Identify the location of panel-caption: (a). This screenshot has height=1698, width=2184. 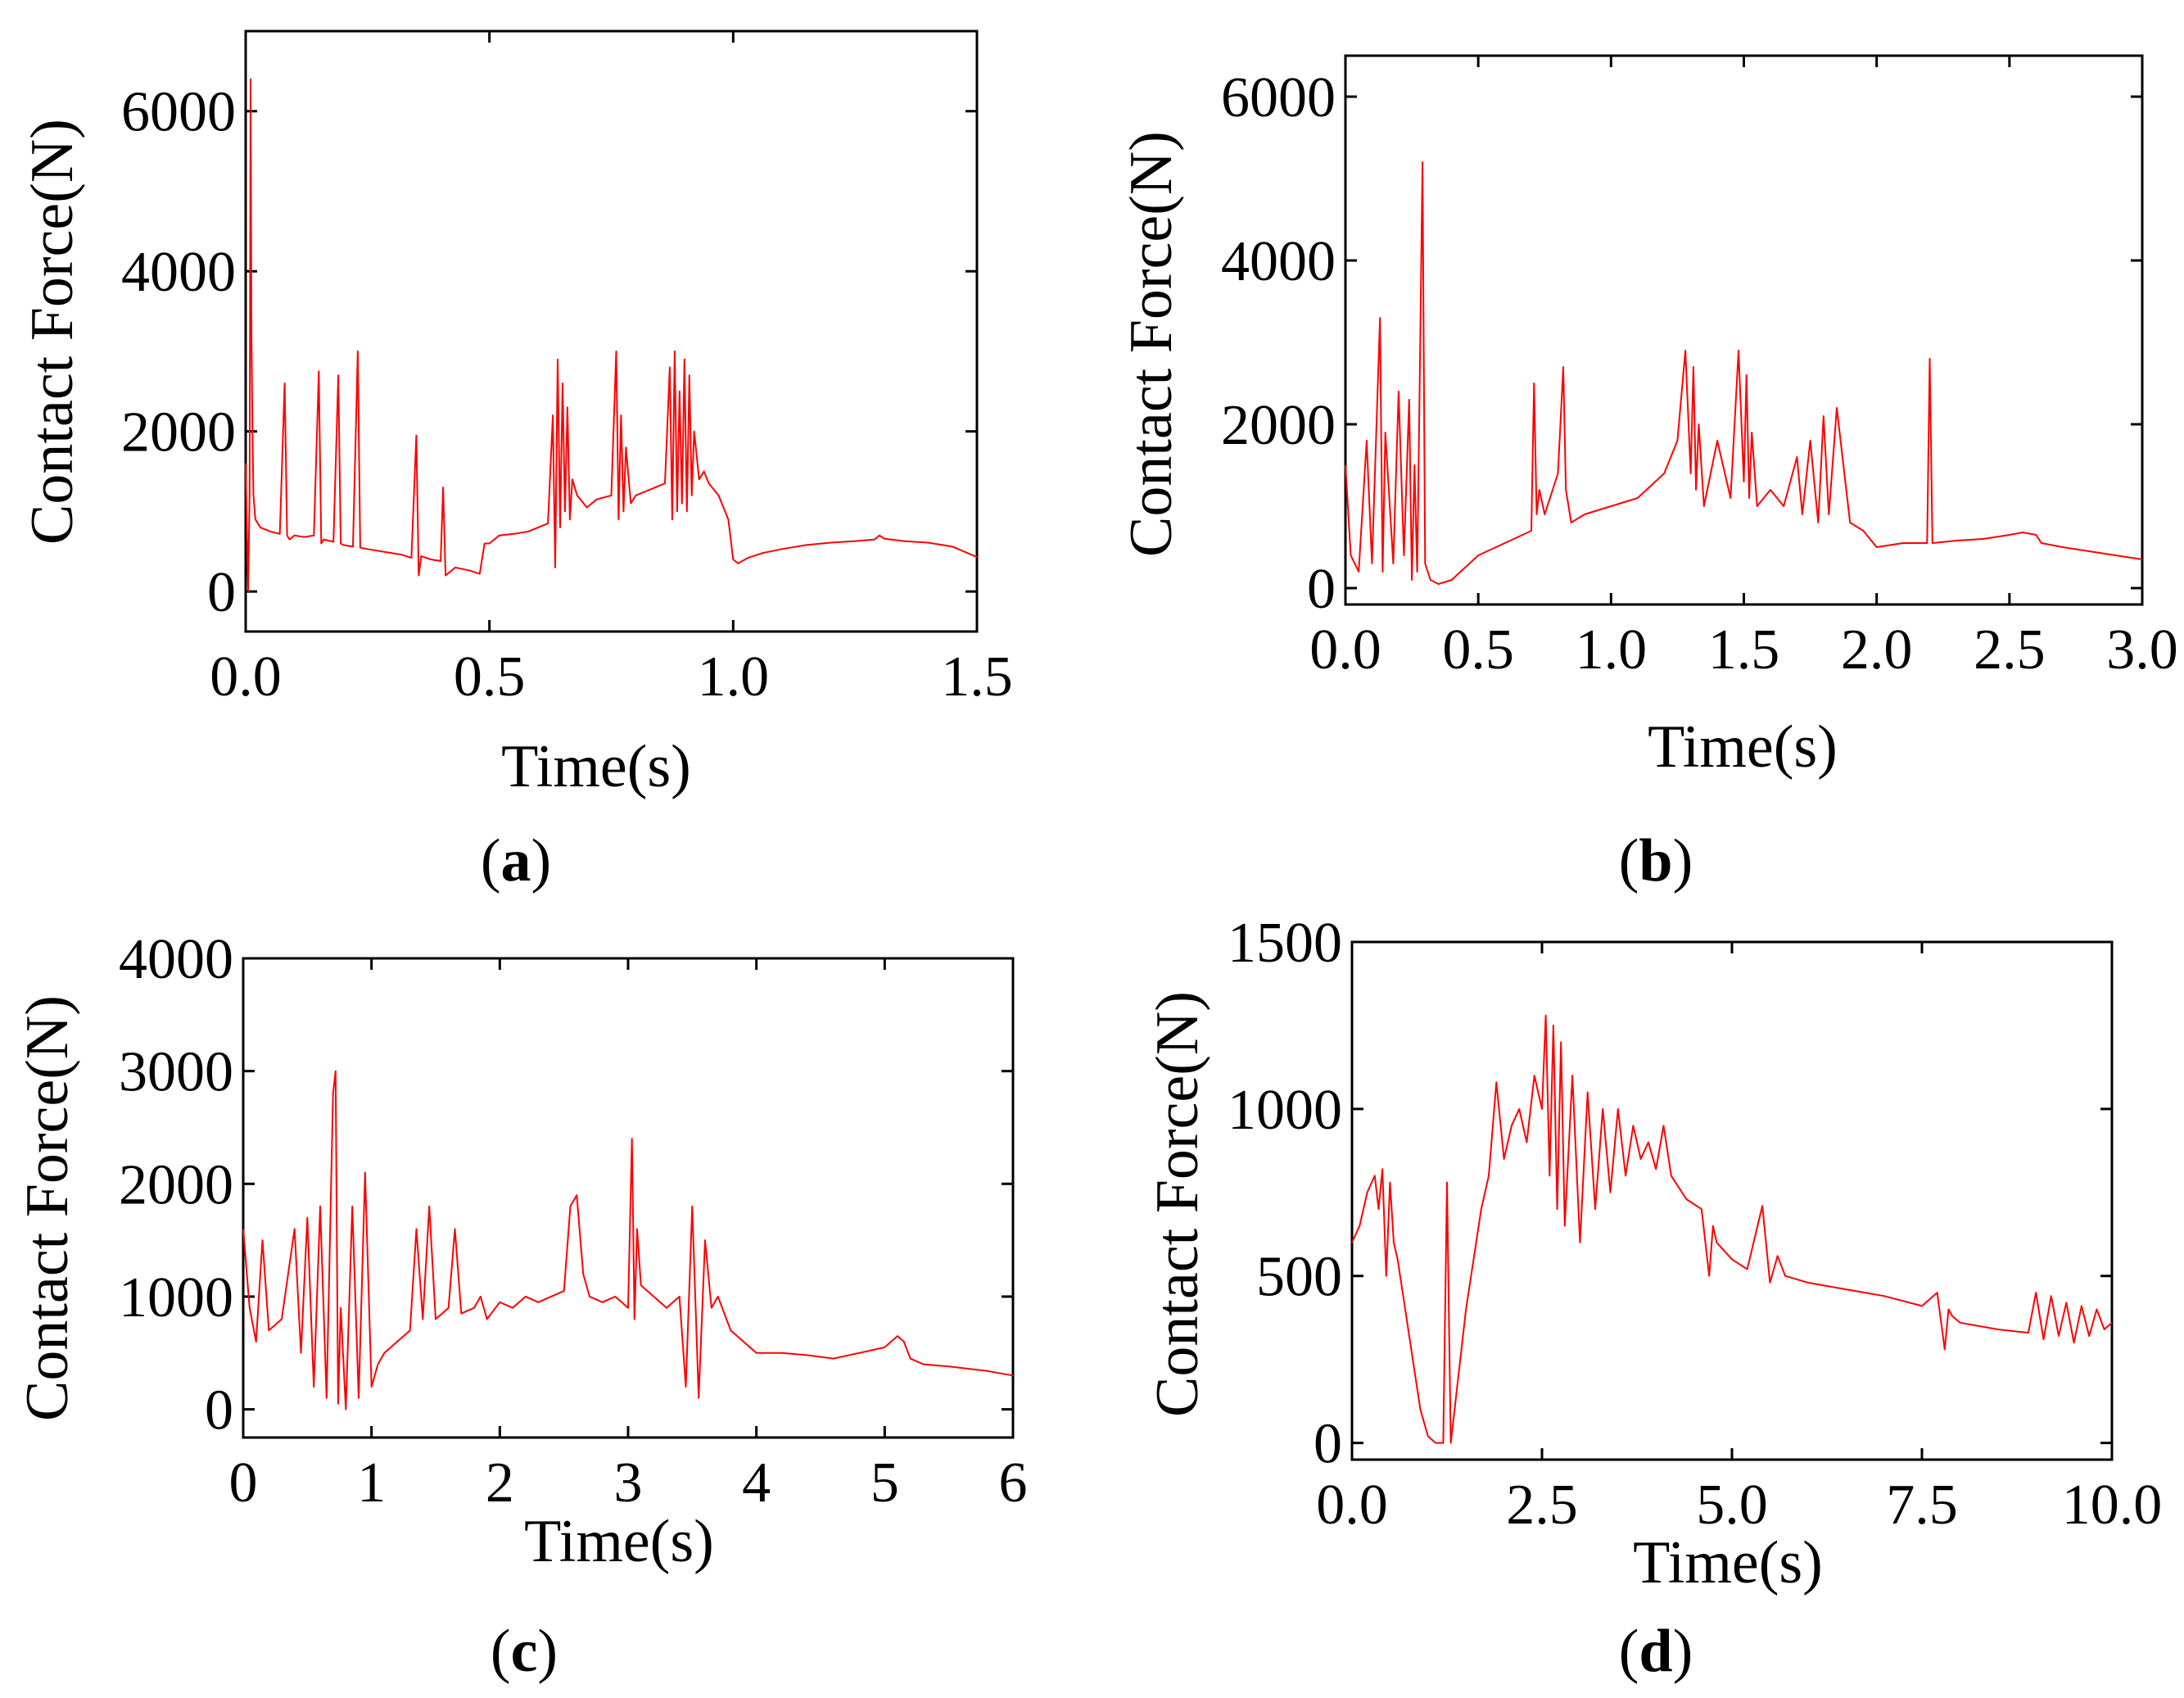
(516, 861).